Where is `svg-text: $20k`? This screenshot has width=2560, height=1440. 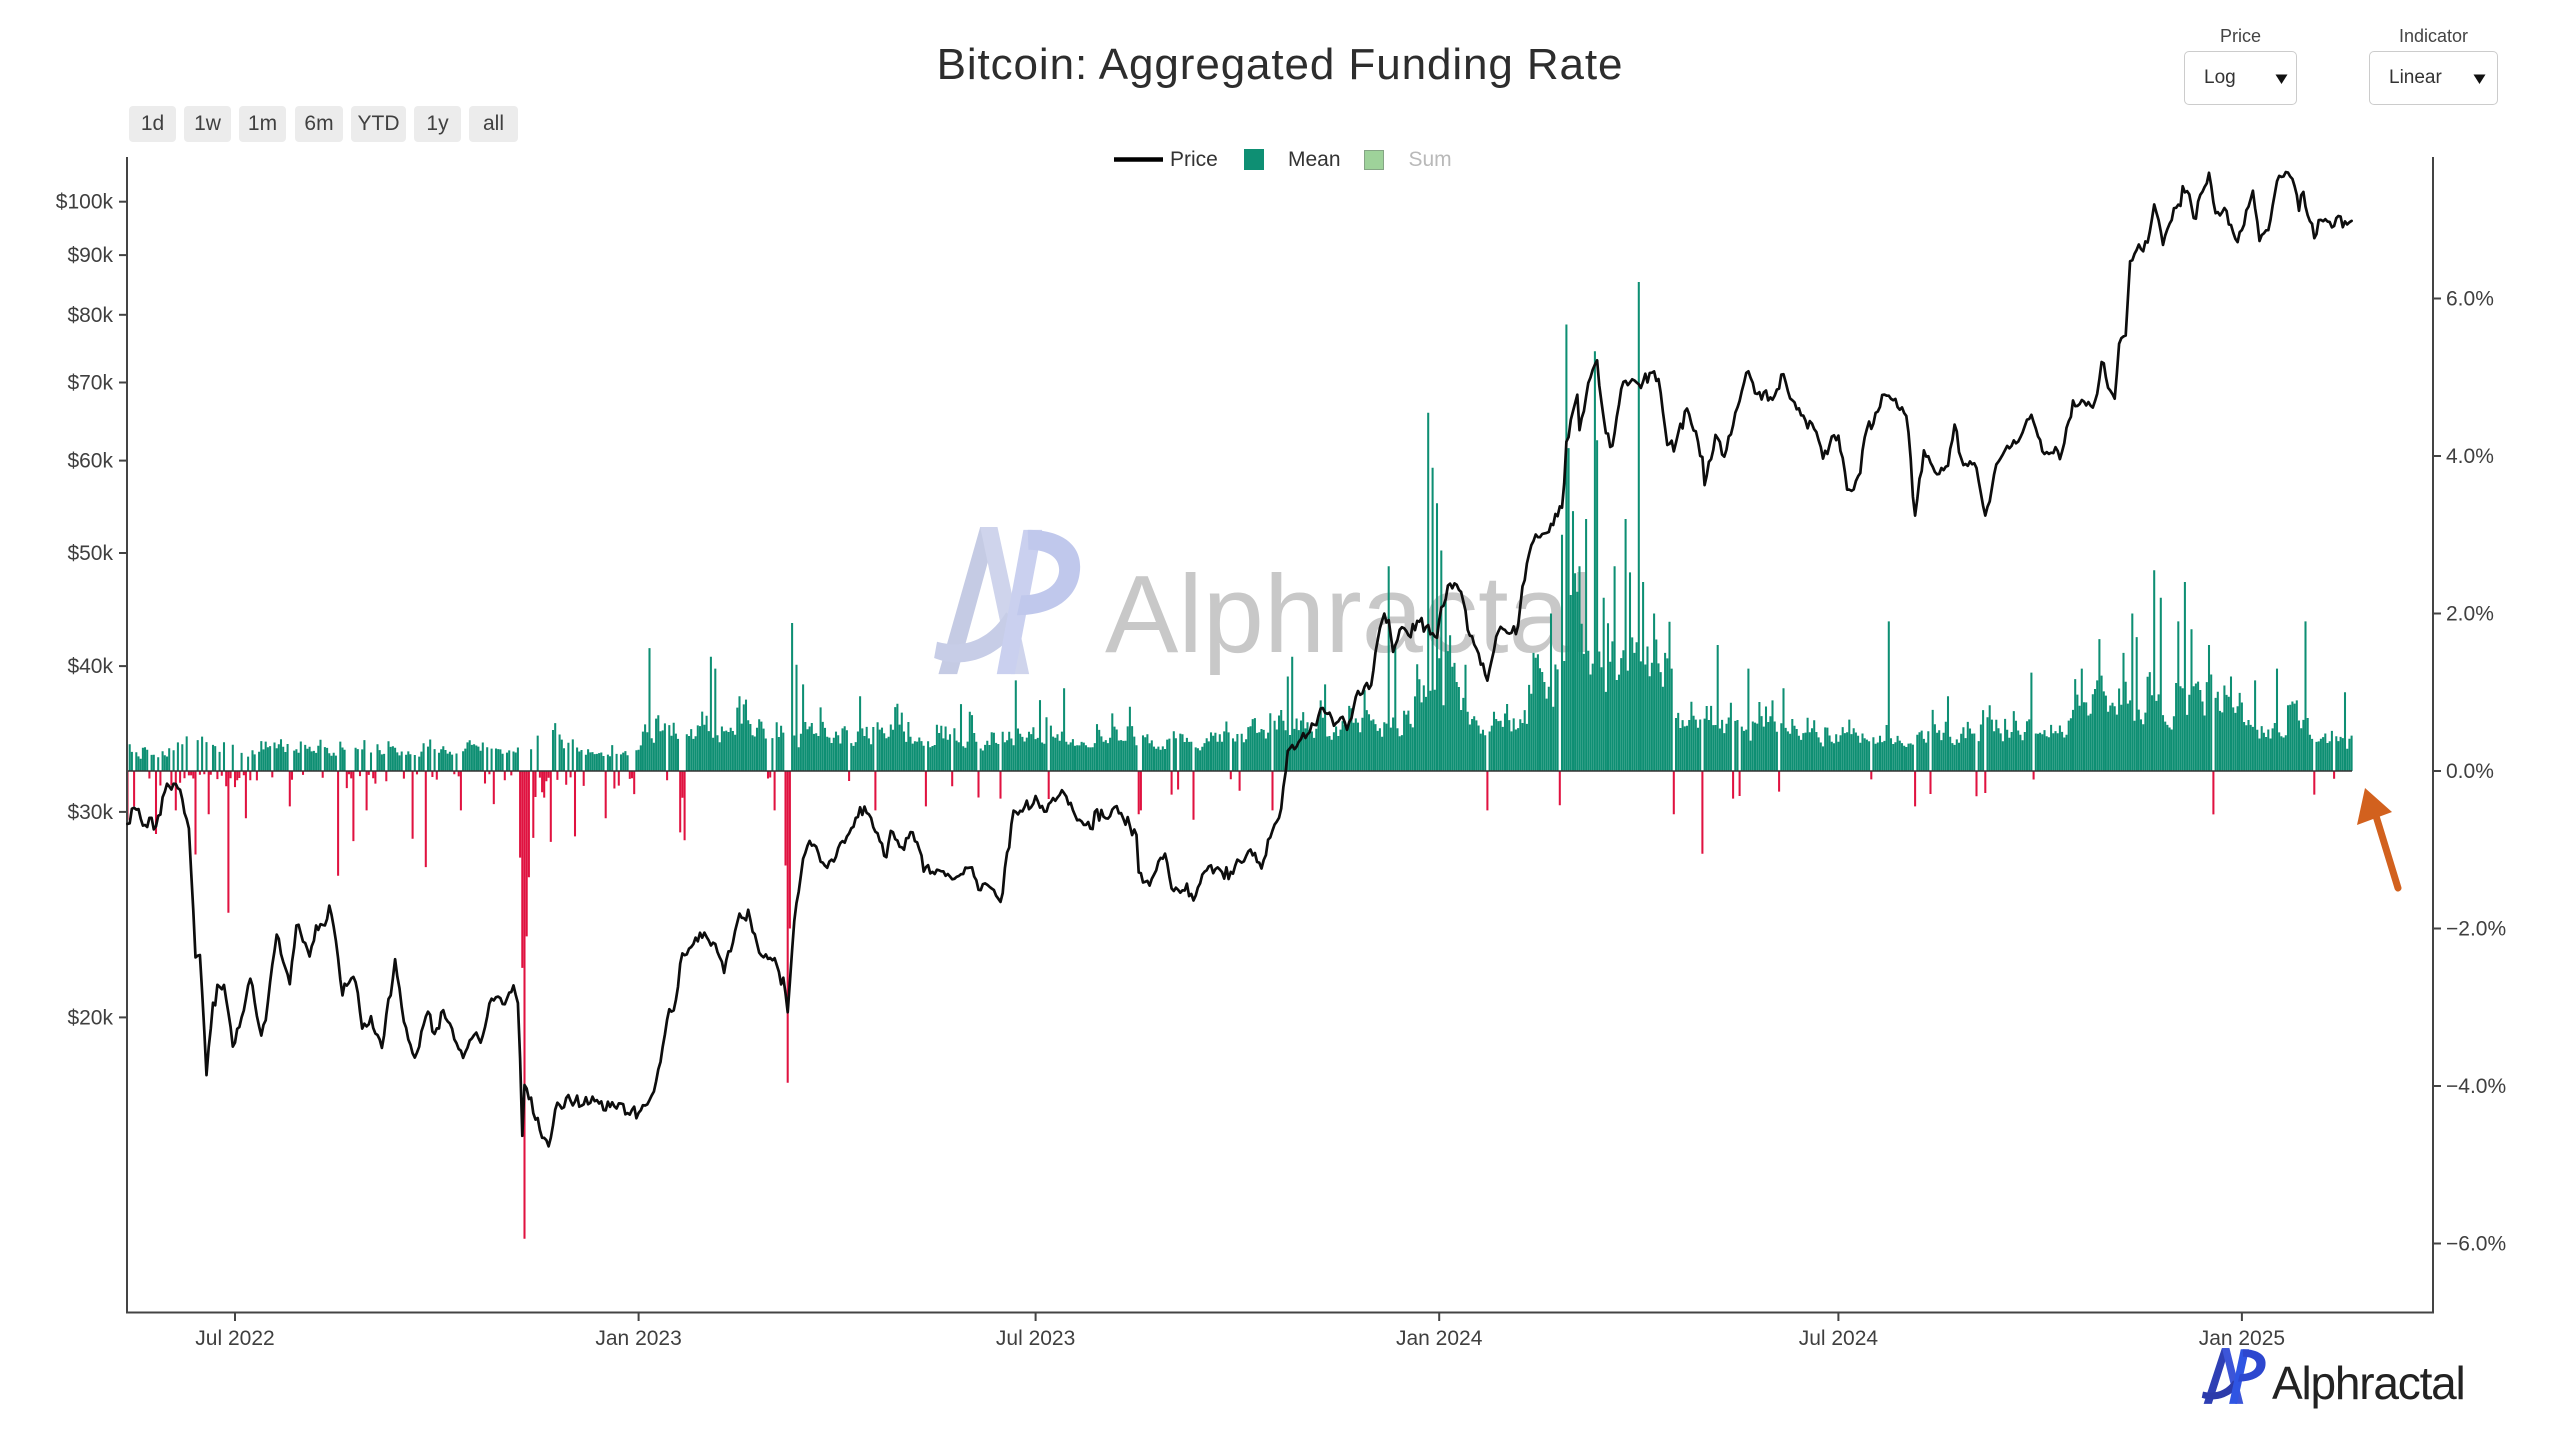 svg-text: $20k is located at coordinates (90, 1017).